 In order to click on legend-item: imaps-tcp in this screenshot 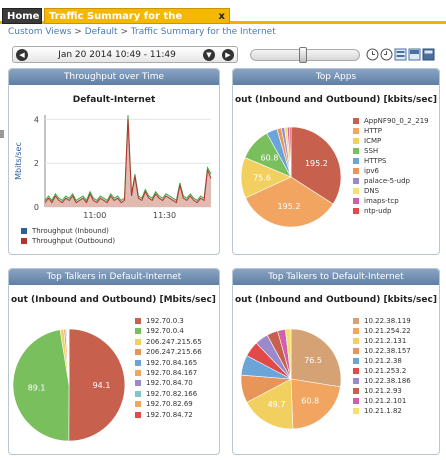, I will do `click(376, 202)`.